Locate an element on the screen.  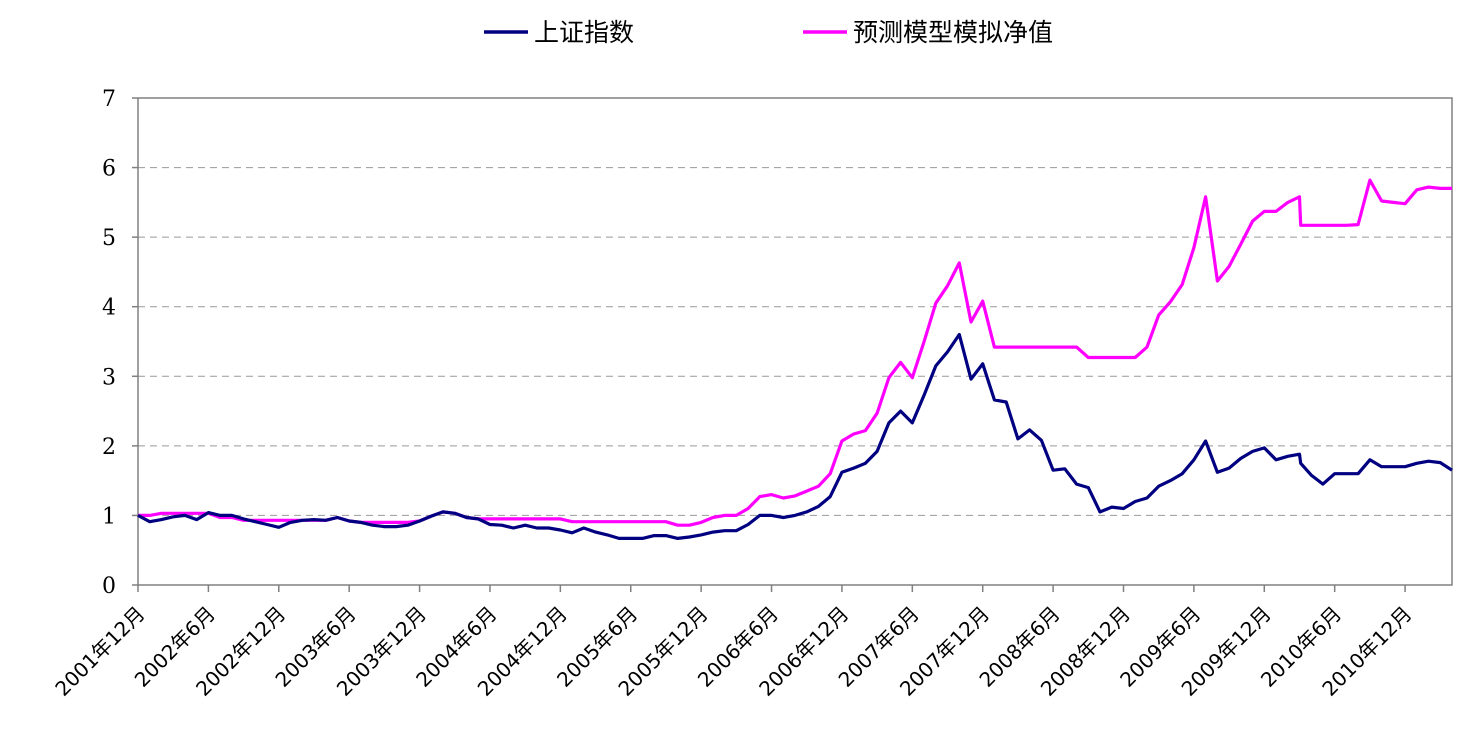
y-tick-label: 1 is located at coordinates (109, 516).